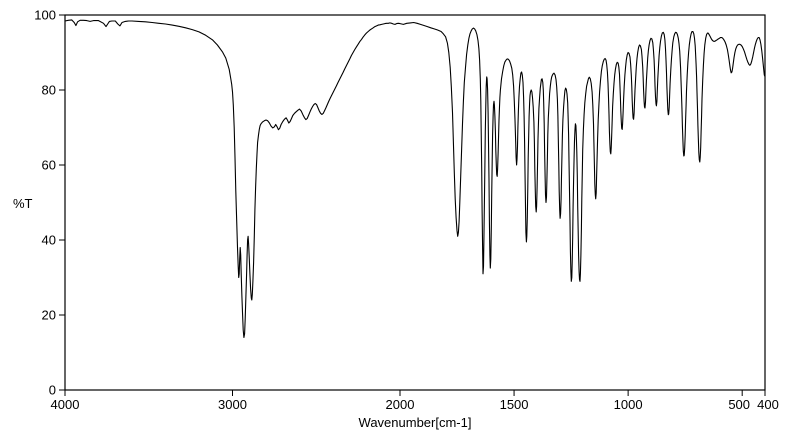 Image resolution: width=800 pixels, height=441 pixels. I want to click on y-axis-label: %T, so click(23, 203).